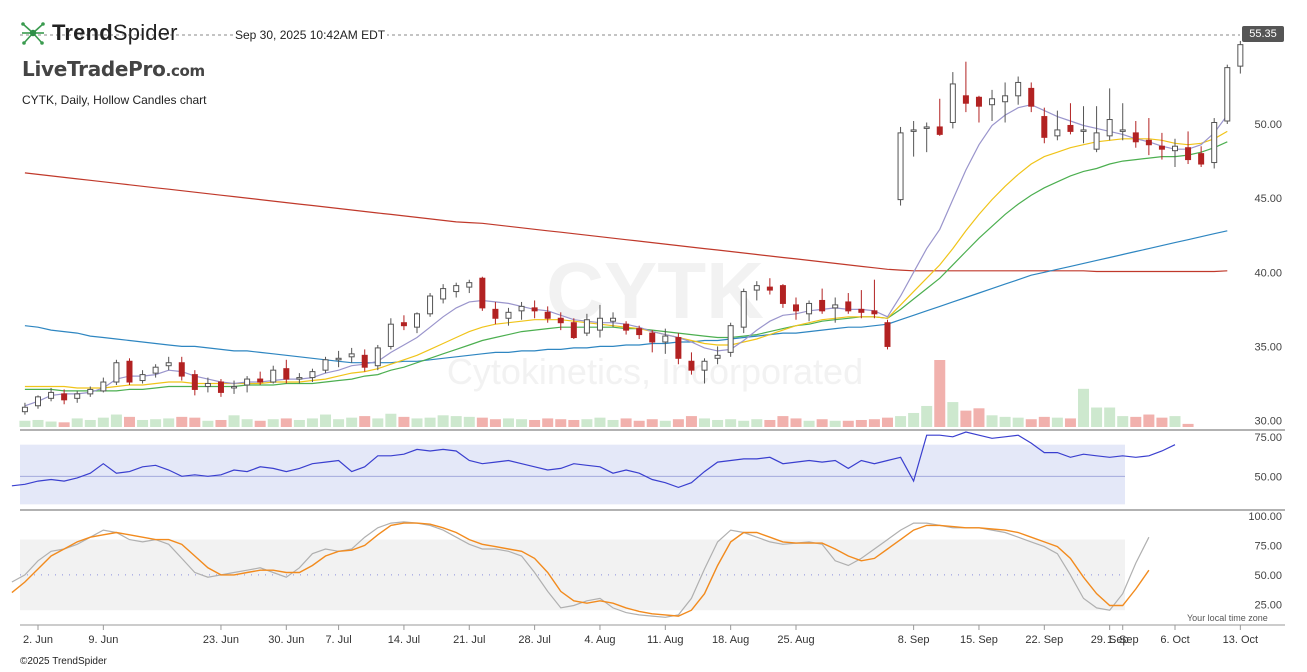 The width and height of the screenshot is (1307, 672). Describe the element at coordinates (626, 222) in the screenshot. I see `ma-red-line` at that location.